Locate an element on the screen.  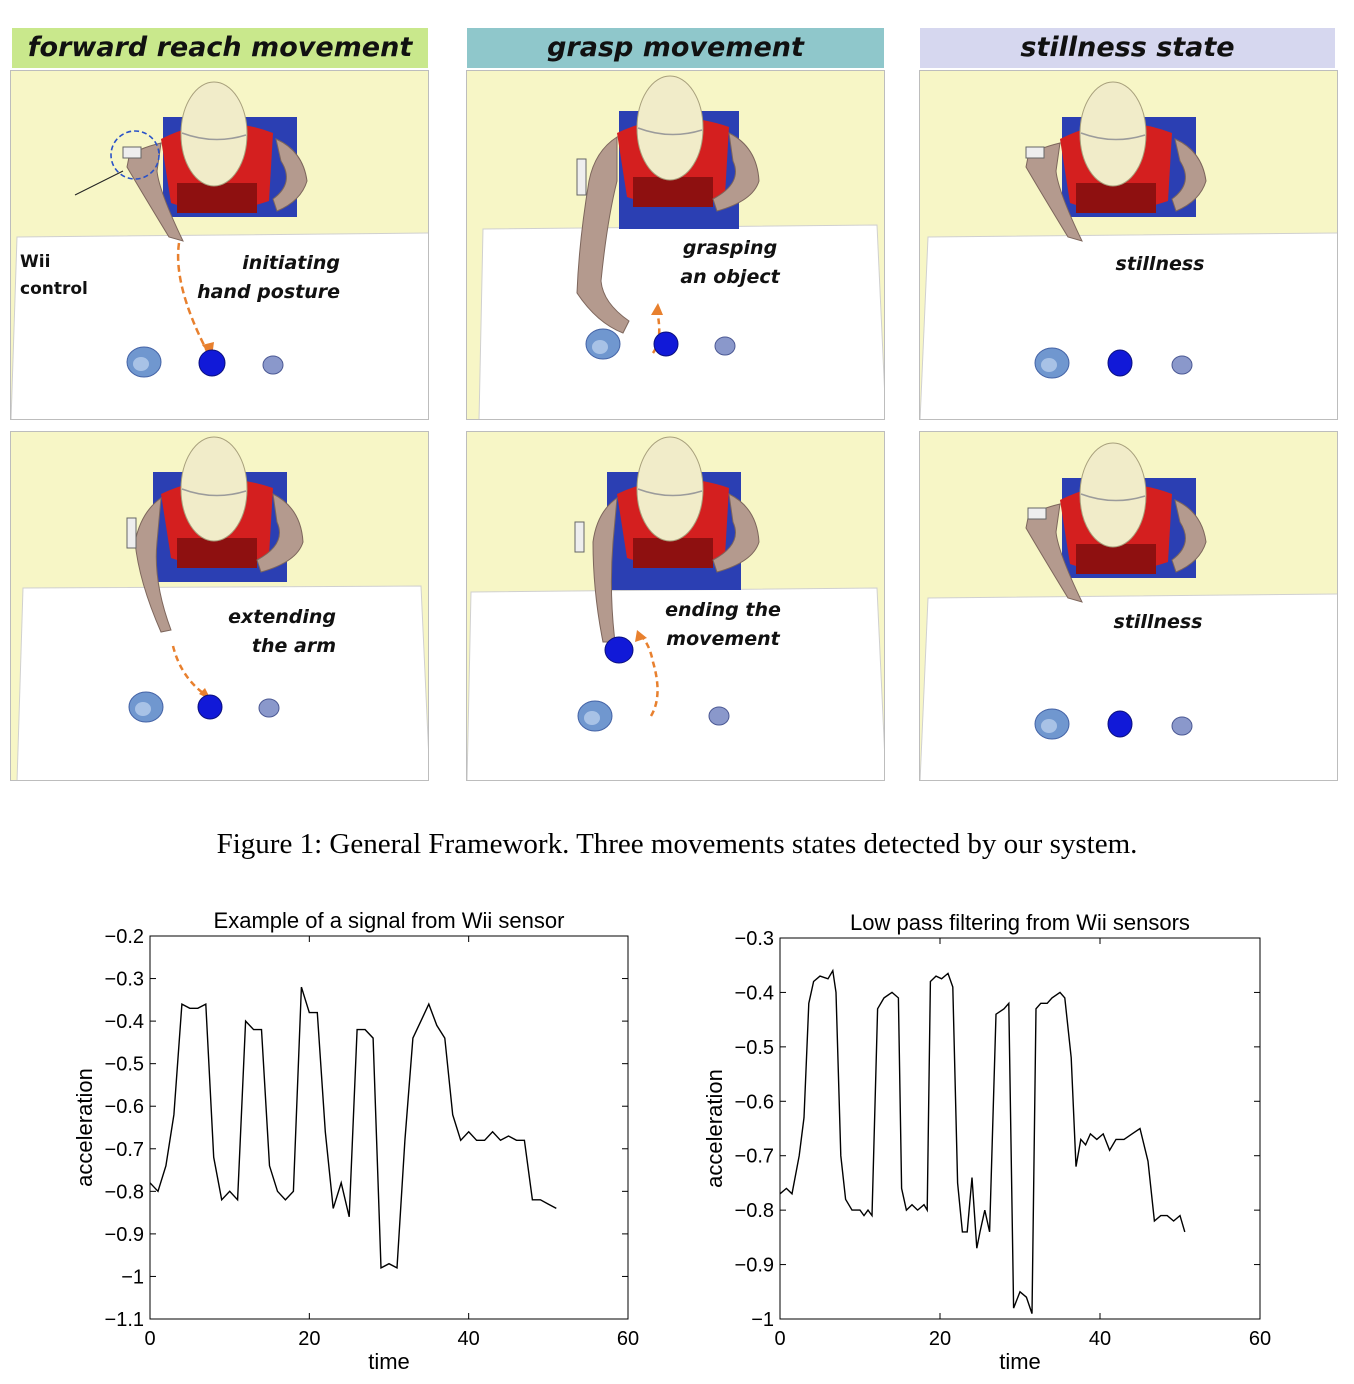
column-title: forward reach movement is located at coordinates (220, 47).